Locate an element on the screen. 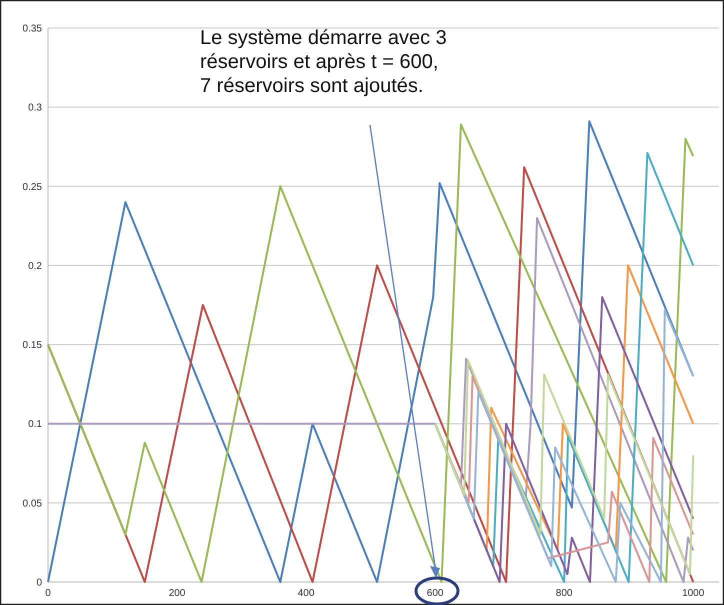 Image resolution: width=724 pixels, height=605 pixels. y-tick-label: 0.35 is located at coordinates (32, 29).